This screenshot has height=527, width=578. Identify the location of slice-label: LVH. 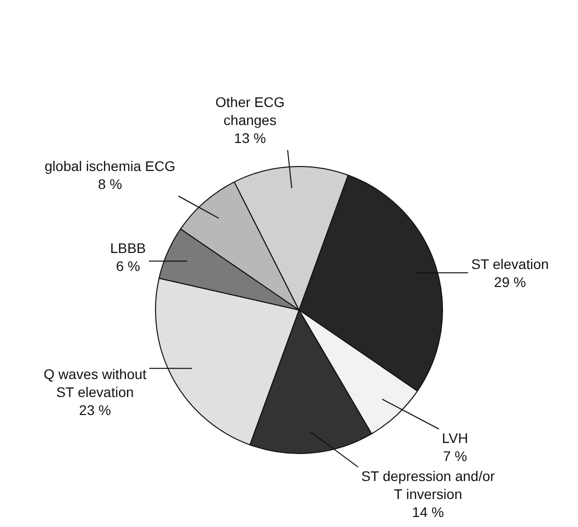
(455, 438).